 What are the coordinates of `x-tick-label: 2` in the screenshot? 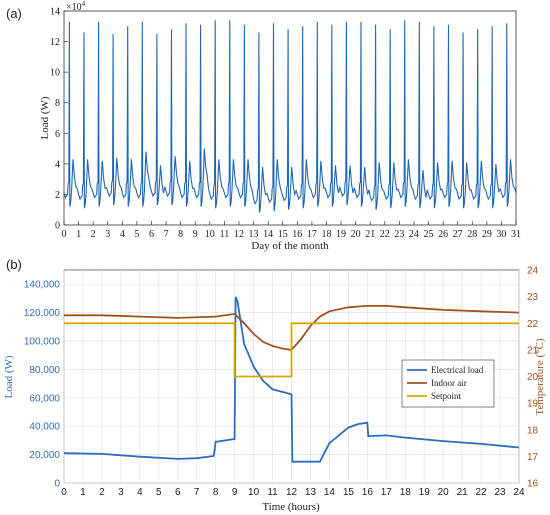 It's located at (102, 492).